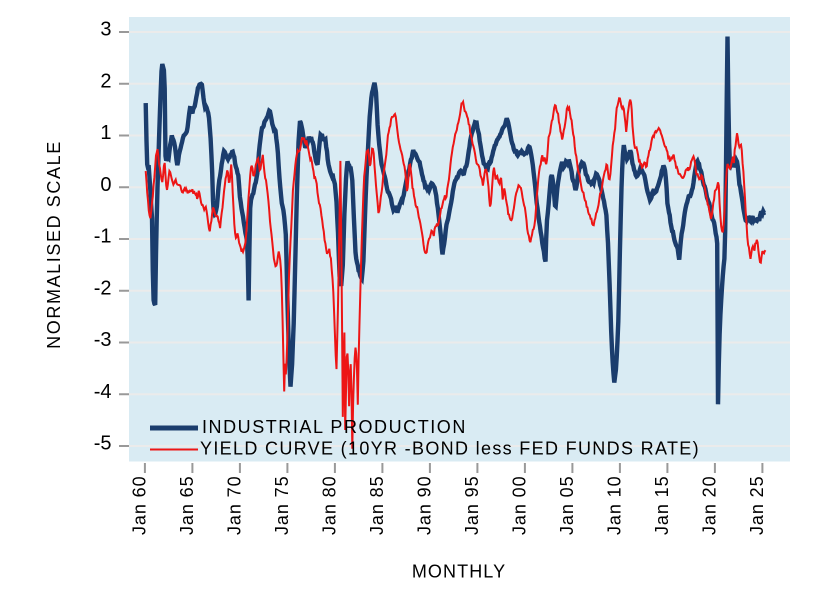 The width and height of the screenshot is (830, 592). I want to click on svg-text: Jan 10, so click(614, 505).